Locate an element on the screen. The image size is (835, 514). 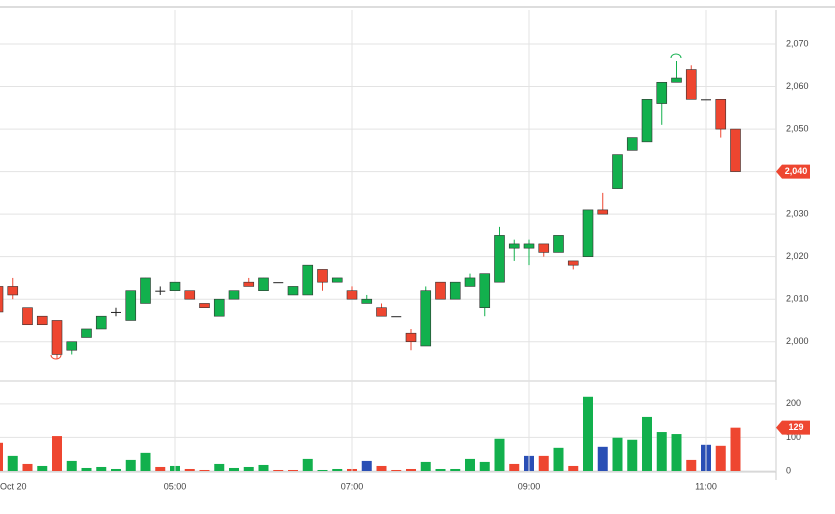
y-tick-label: 2,070 is located at coordinates (797, 43).